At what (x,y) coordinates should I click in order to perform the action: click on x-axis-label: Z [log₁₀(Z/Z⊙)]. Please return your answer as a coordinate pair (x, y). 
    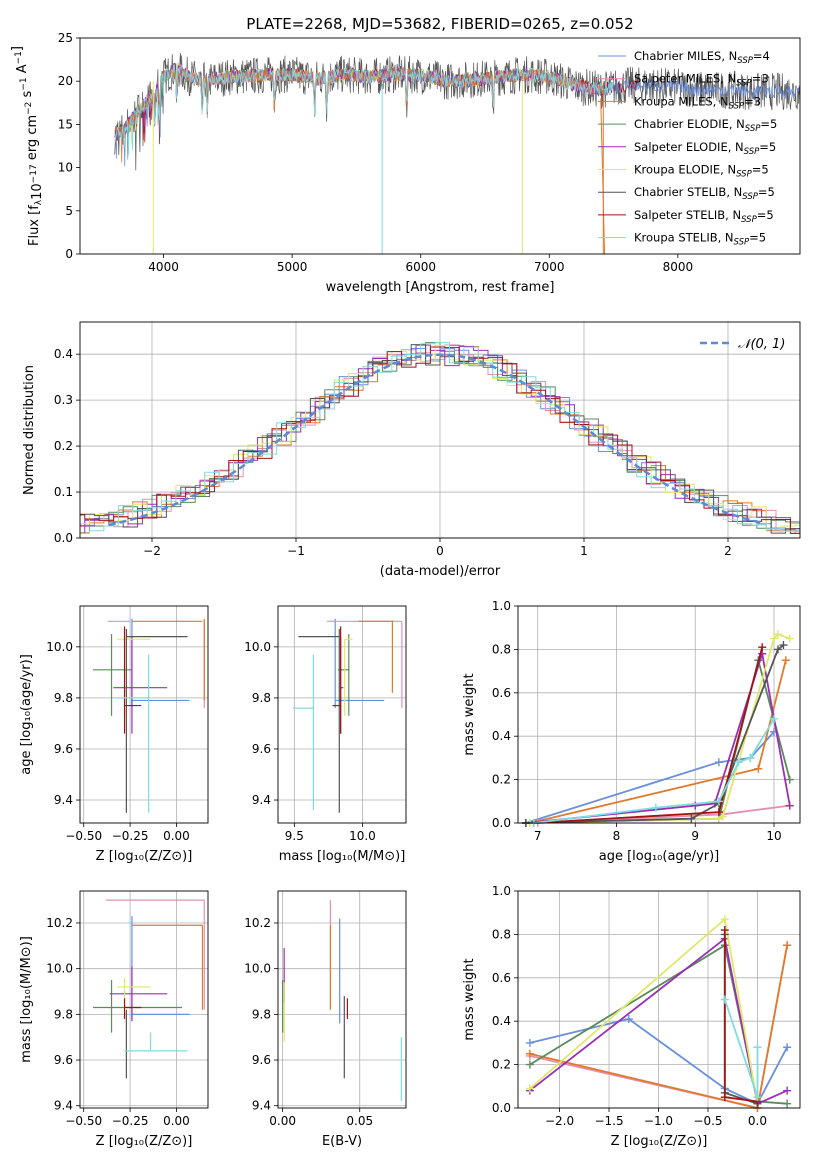
    Looking at the image, I should click on (144, 856).